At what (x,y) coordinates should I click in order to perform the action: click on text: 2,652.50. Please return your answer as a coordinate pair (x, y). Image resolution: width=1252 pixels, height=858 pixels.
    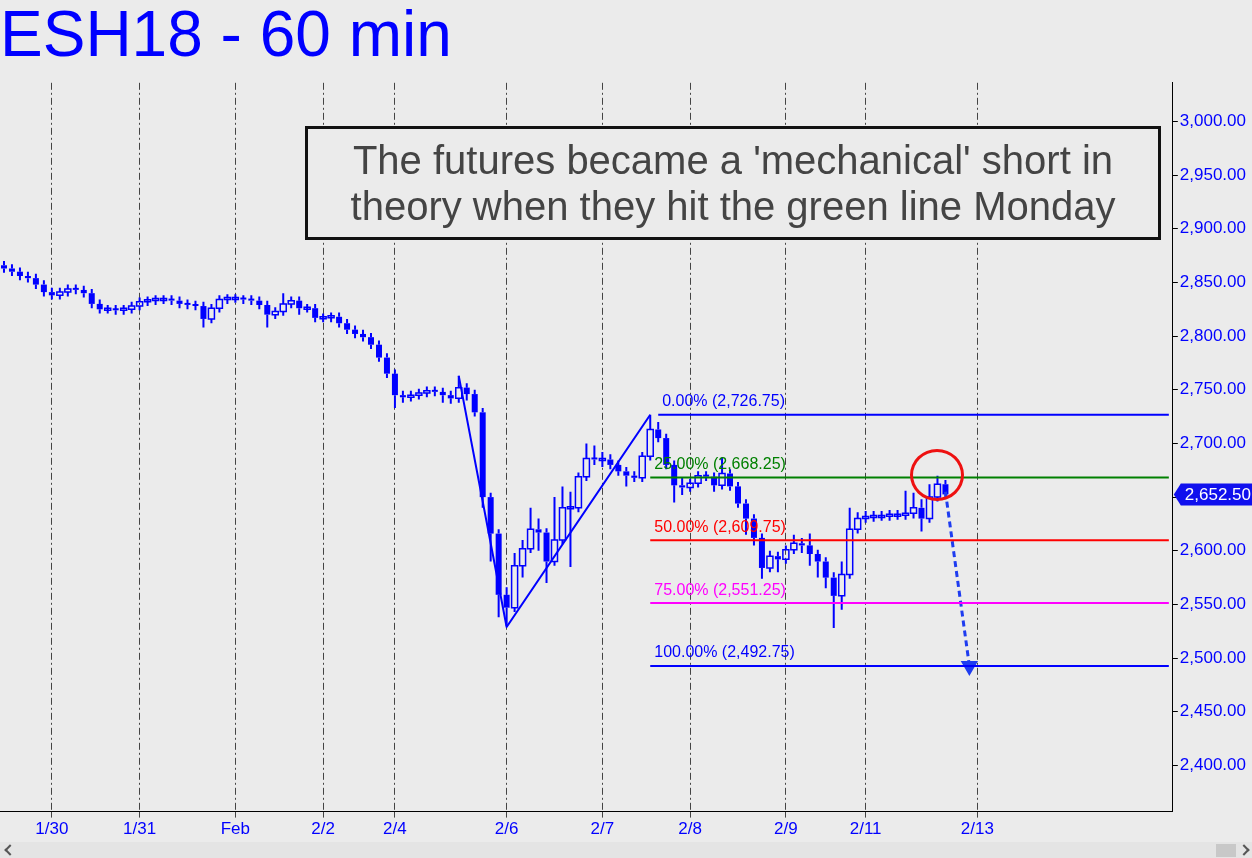
    Looking at the image, I should click on (1218, 495).